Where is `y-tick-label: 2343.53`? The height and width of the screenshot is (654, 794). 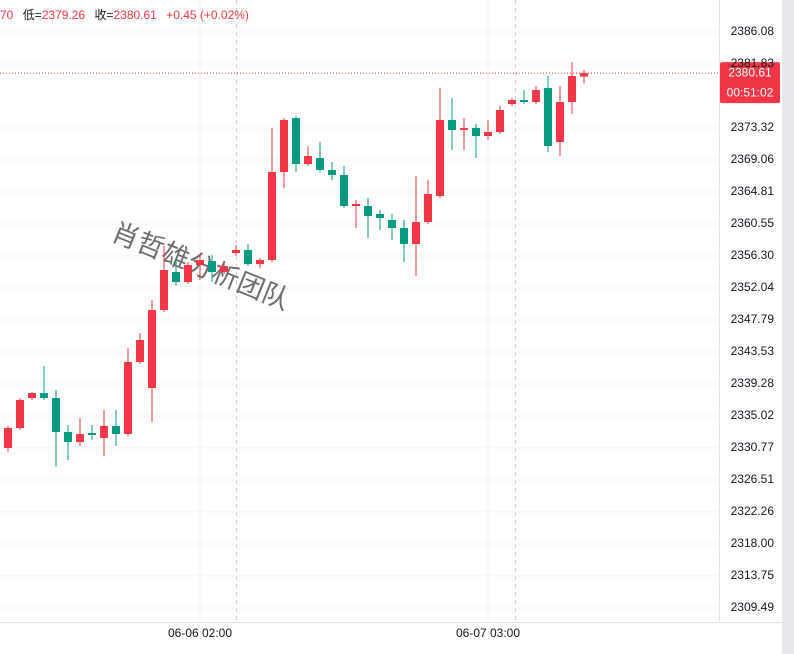
y-tick-label: 2343.53 is located at coordinates (753, 351).